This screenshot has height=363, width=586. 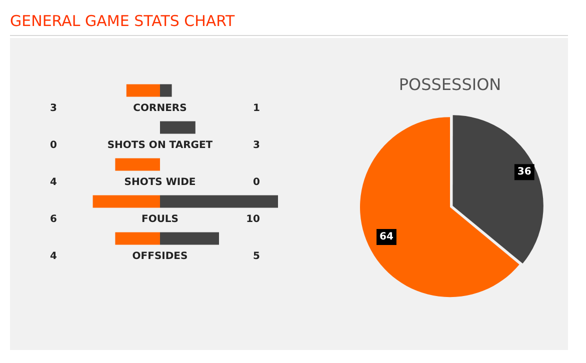 What do you see at coordinates (53, 220) in the screenshot?
I see `data-label: 6` at bounding box center [53, 220].